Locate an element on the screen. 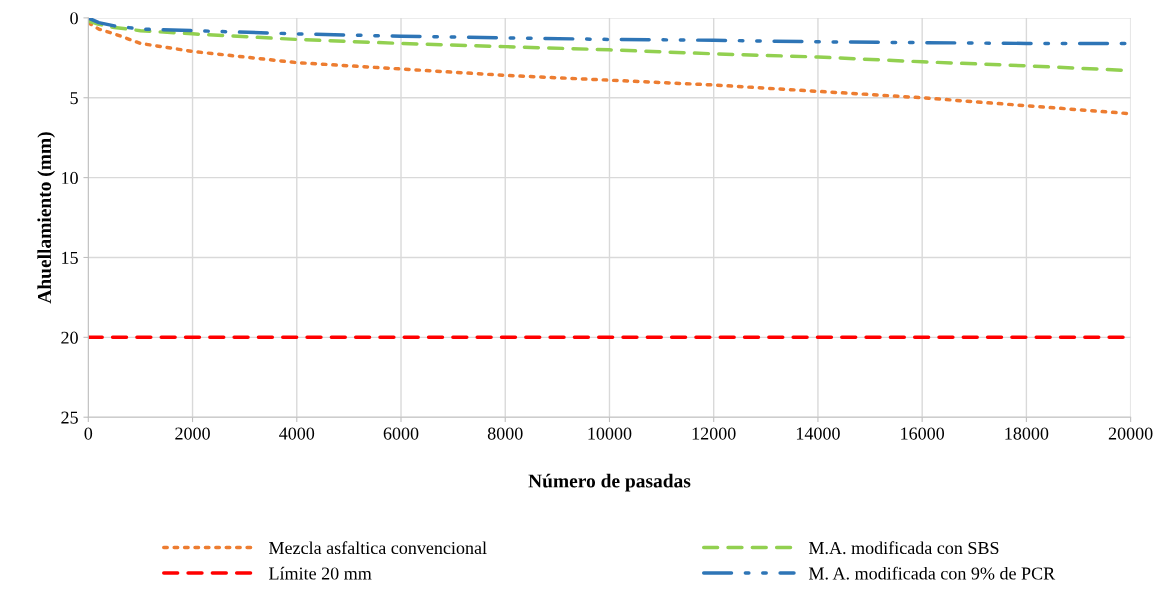 This screenshot has width=1162, height=596. y-tick-label: 10 is located at coordinates (70, 178).